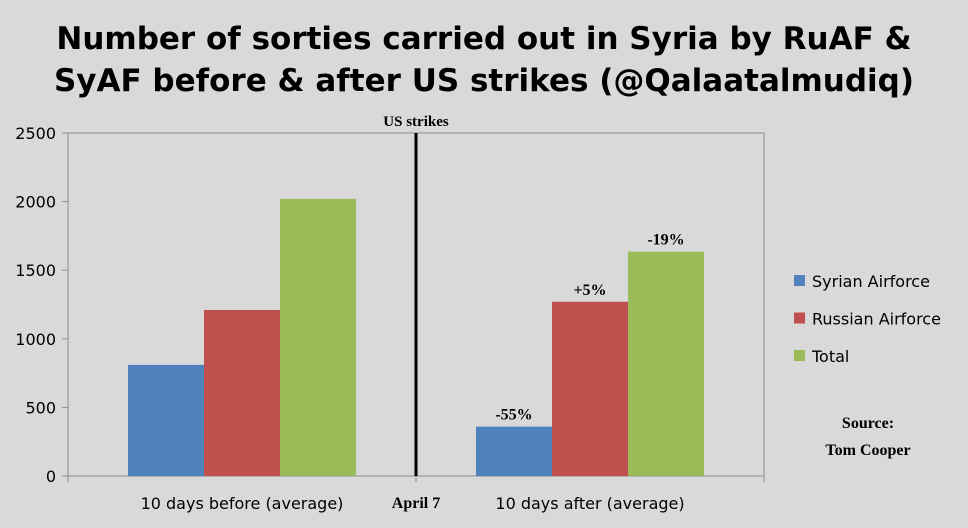 This screenshot has height=528, width=968. I want to click on data-label: +5%, so click(589, 290).